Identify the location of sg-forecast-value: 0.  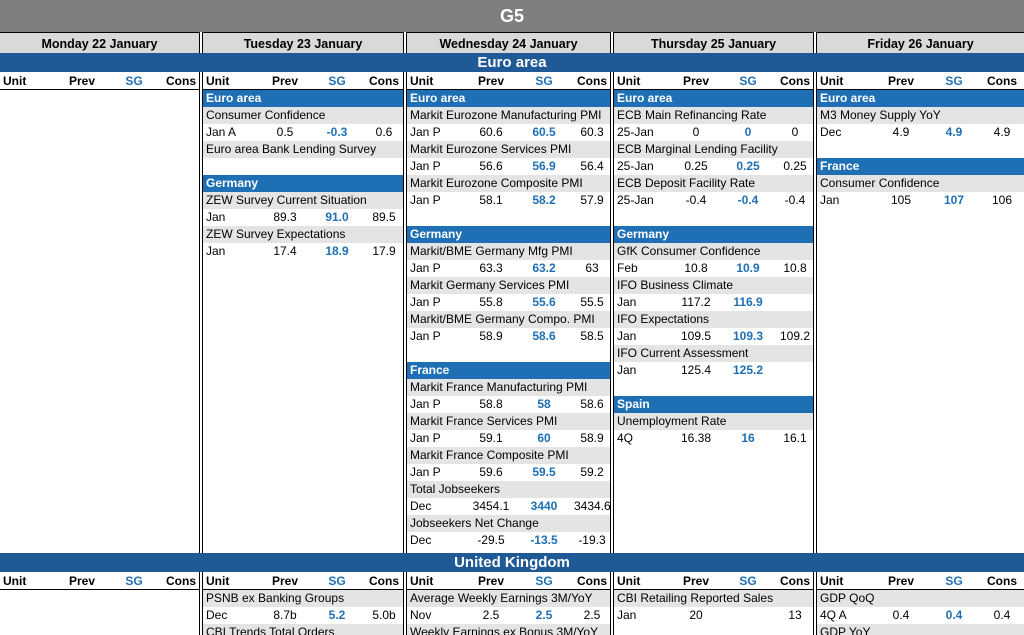
(748, 132).